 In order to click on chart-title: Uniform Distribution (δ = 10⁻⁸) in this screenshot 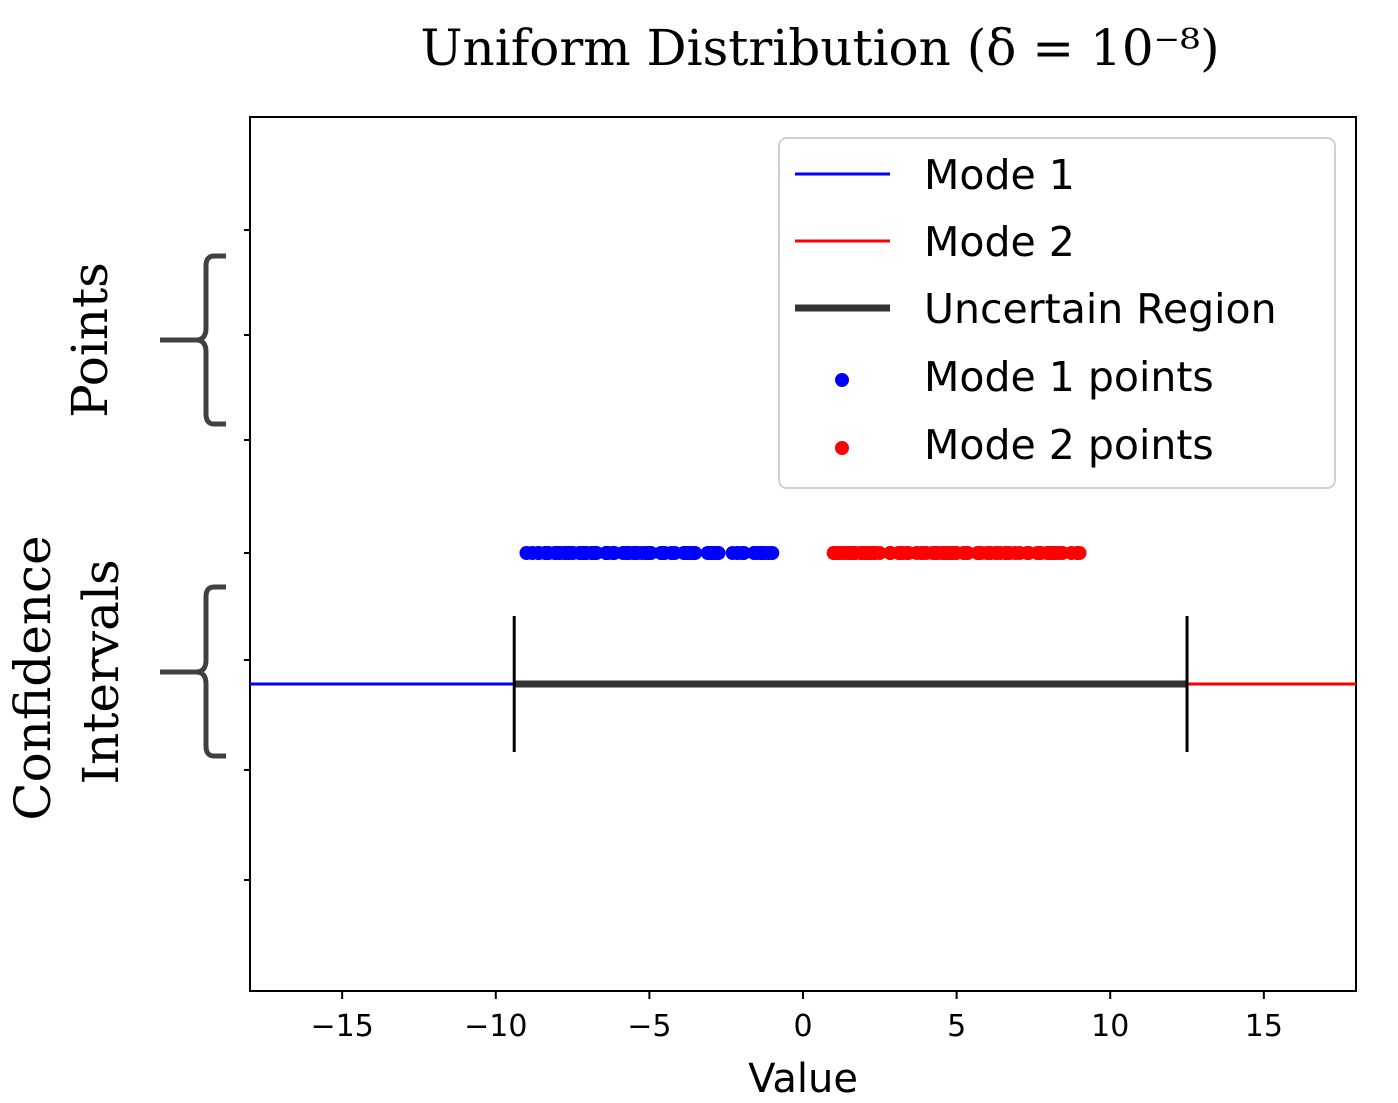, I will do `click(819, 48)`.